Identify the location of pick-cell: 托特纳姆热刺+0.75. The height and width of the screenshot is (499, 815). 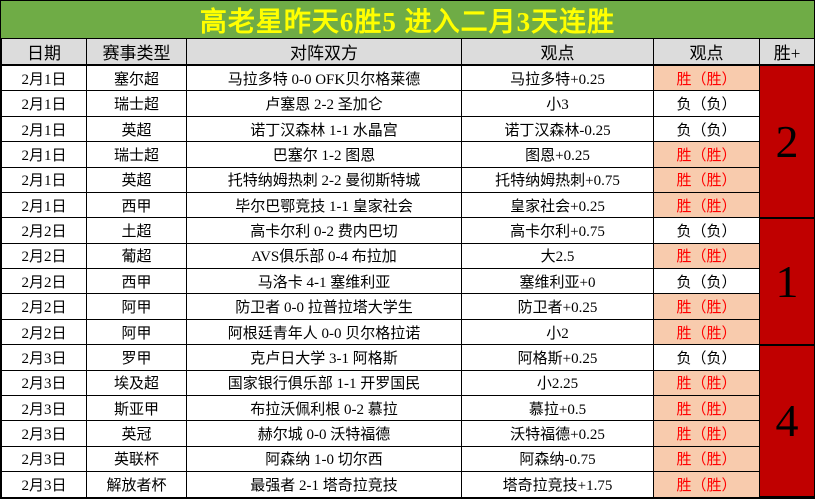
(557, 179).